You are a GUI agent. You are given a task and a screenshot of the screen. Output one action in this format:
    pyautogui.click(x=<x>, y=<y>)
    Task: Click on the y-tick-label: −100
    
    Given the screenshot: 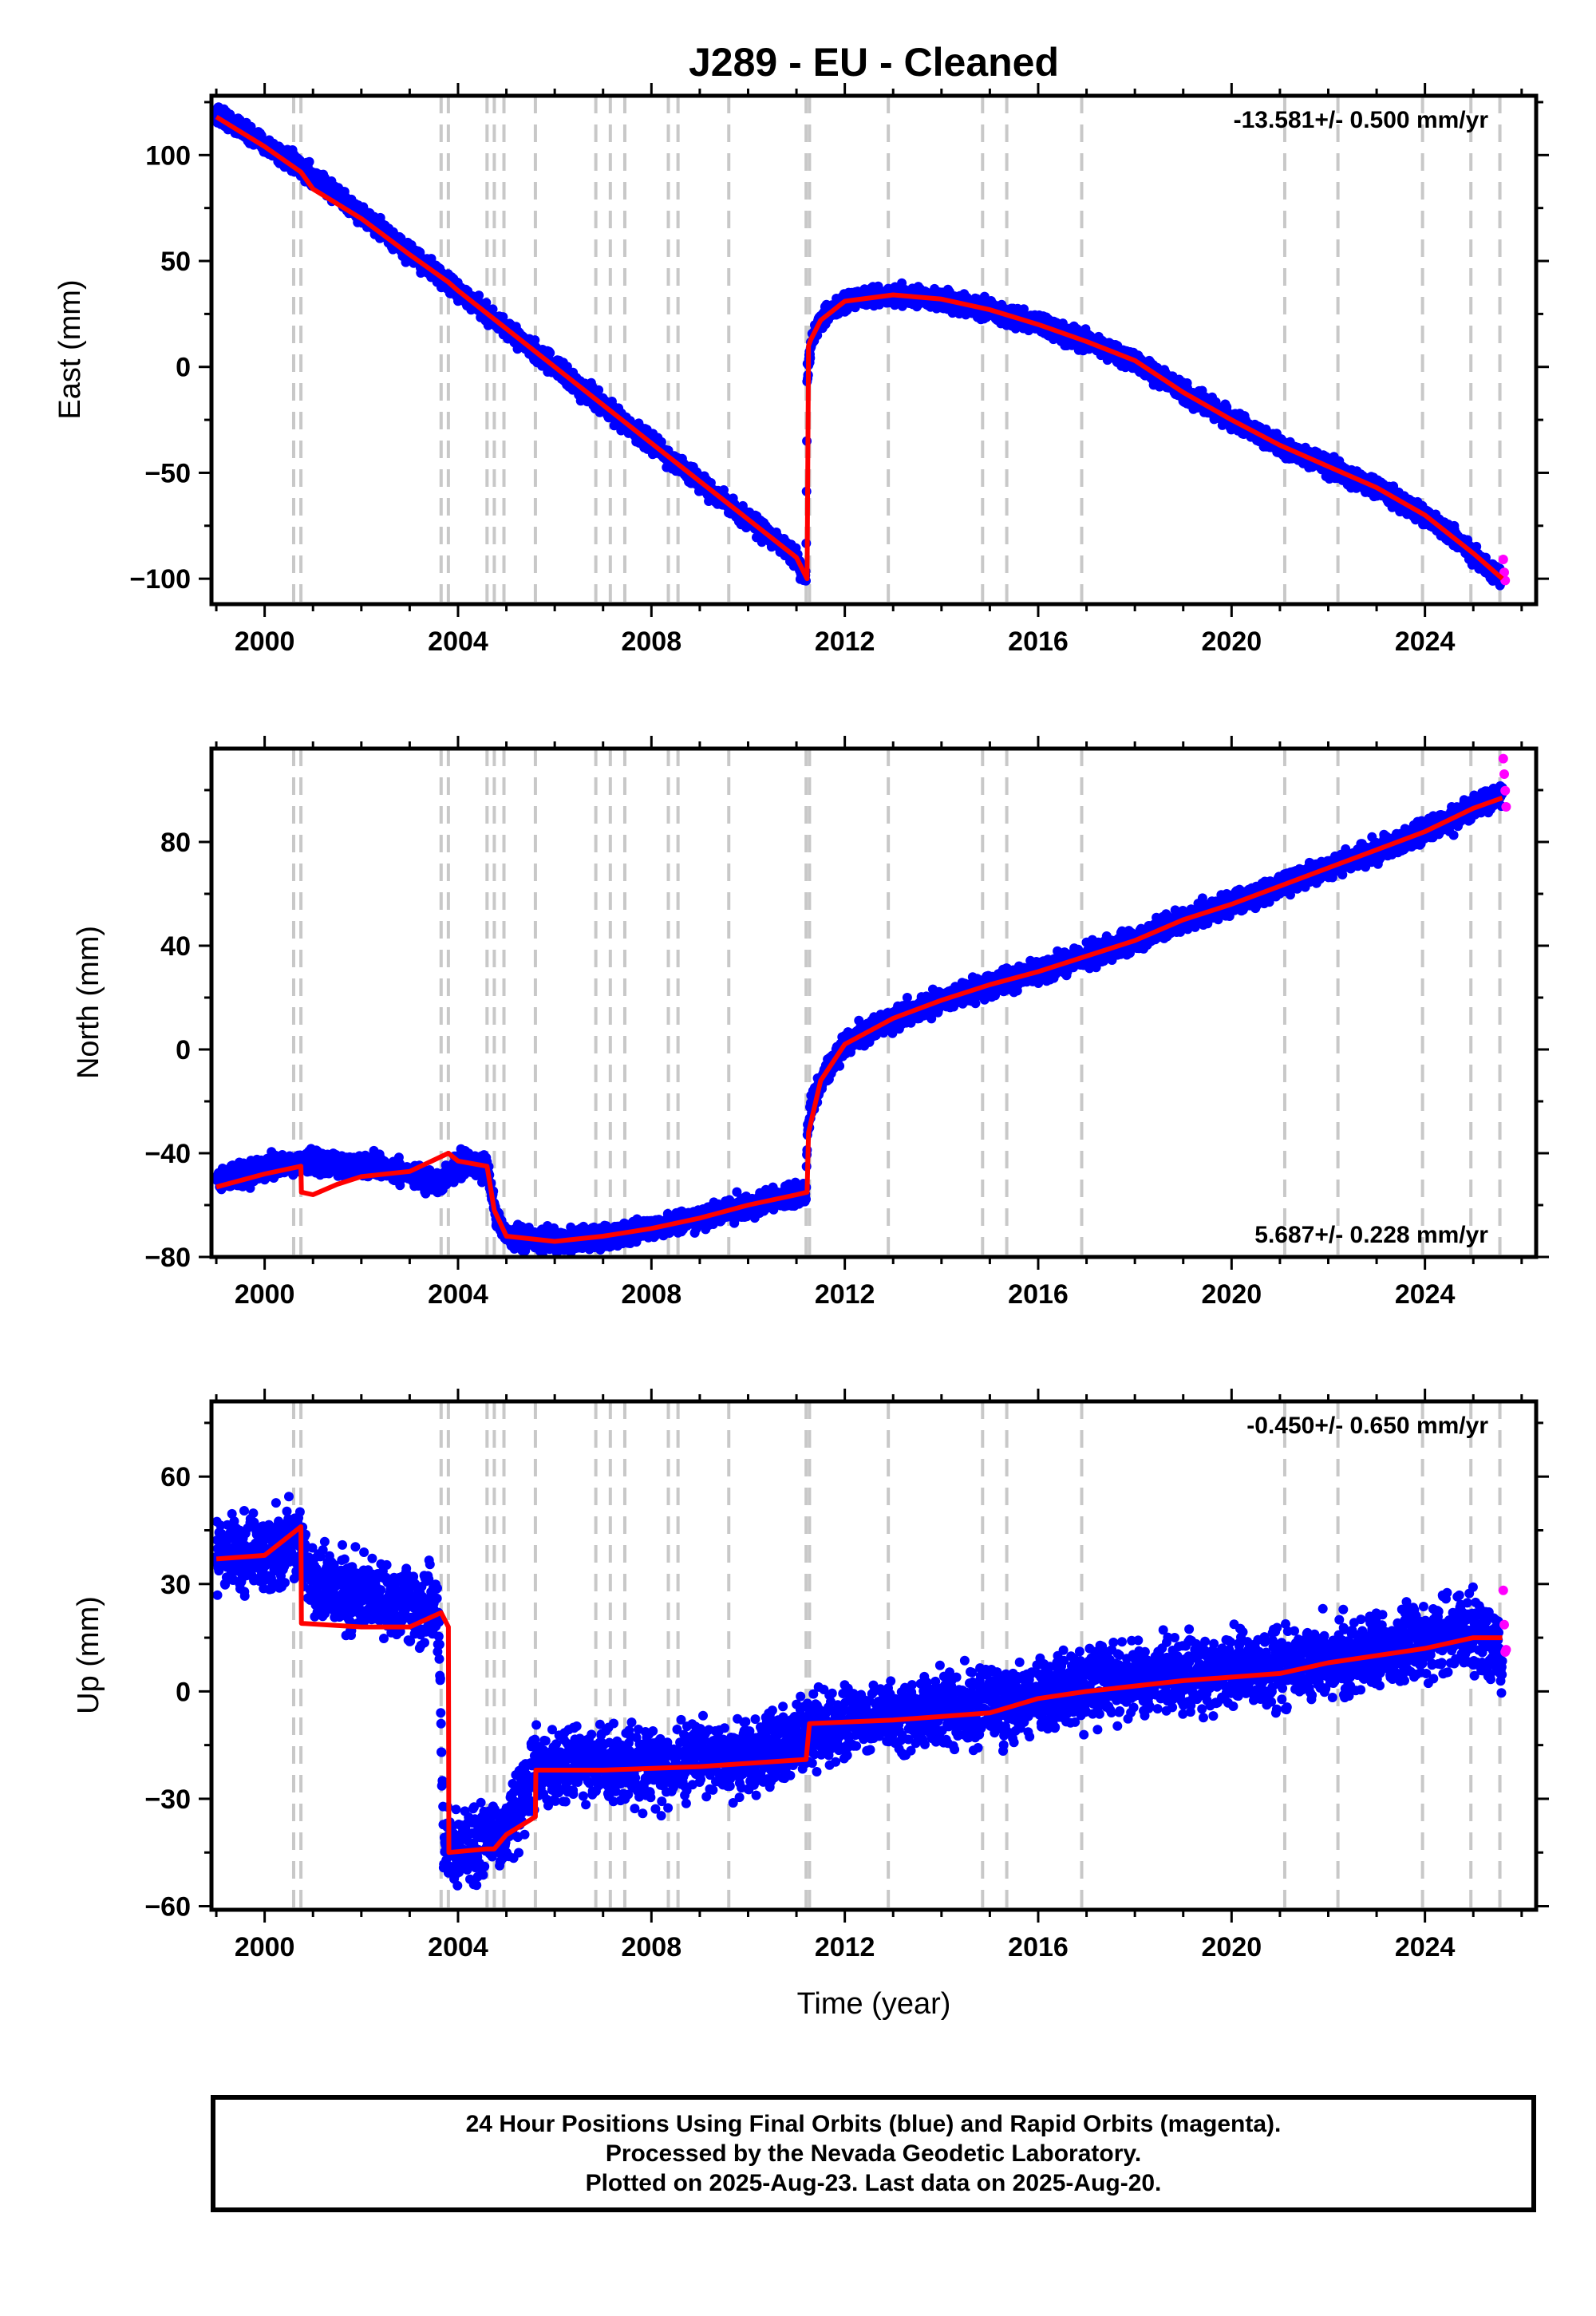 What is the action you would take?
    pyautogui.click(x=160, y=579)
    